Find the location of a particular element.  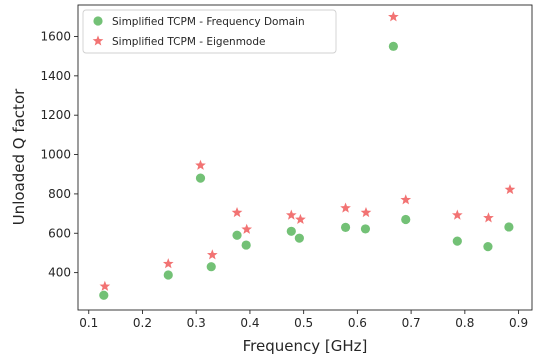

legend-circle-marker is located at coordinates (98, 21).